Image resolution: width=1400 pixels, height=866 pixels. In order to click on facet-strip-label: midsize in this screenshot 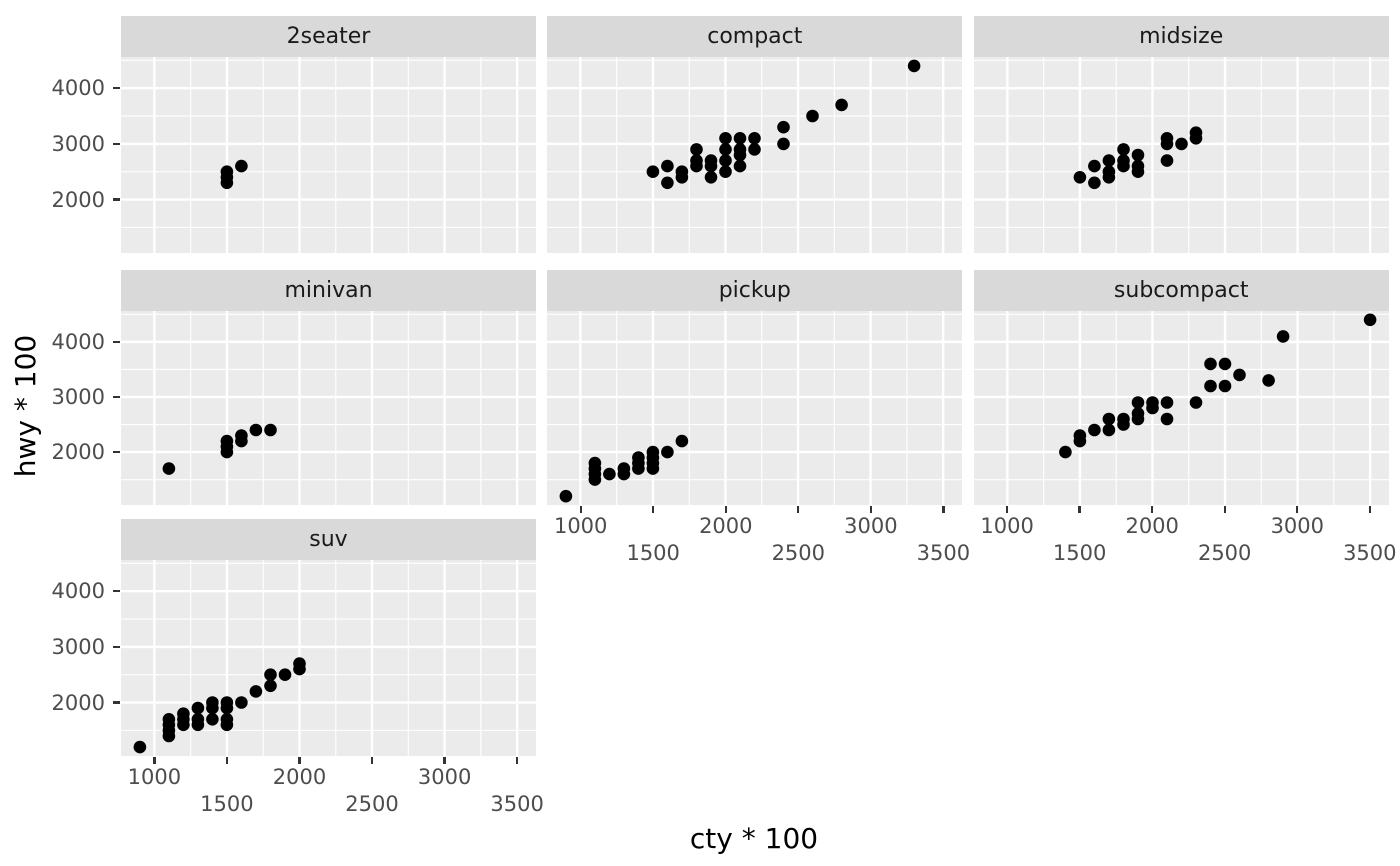, I will do `click(1181, 36)`.